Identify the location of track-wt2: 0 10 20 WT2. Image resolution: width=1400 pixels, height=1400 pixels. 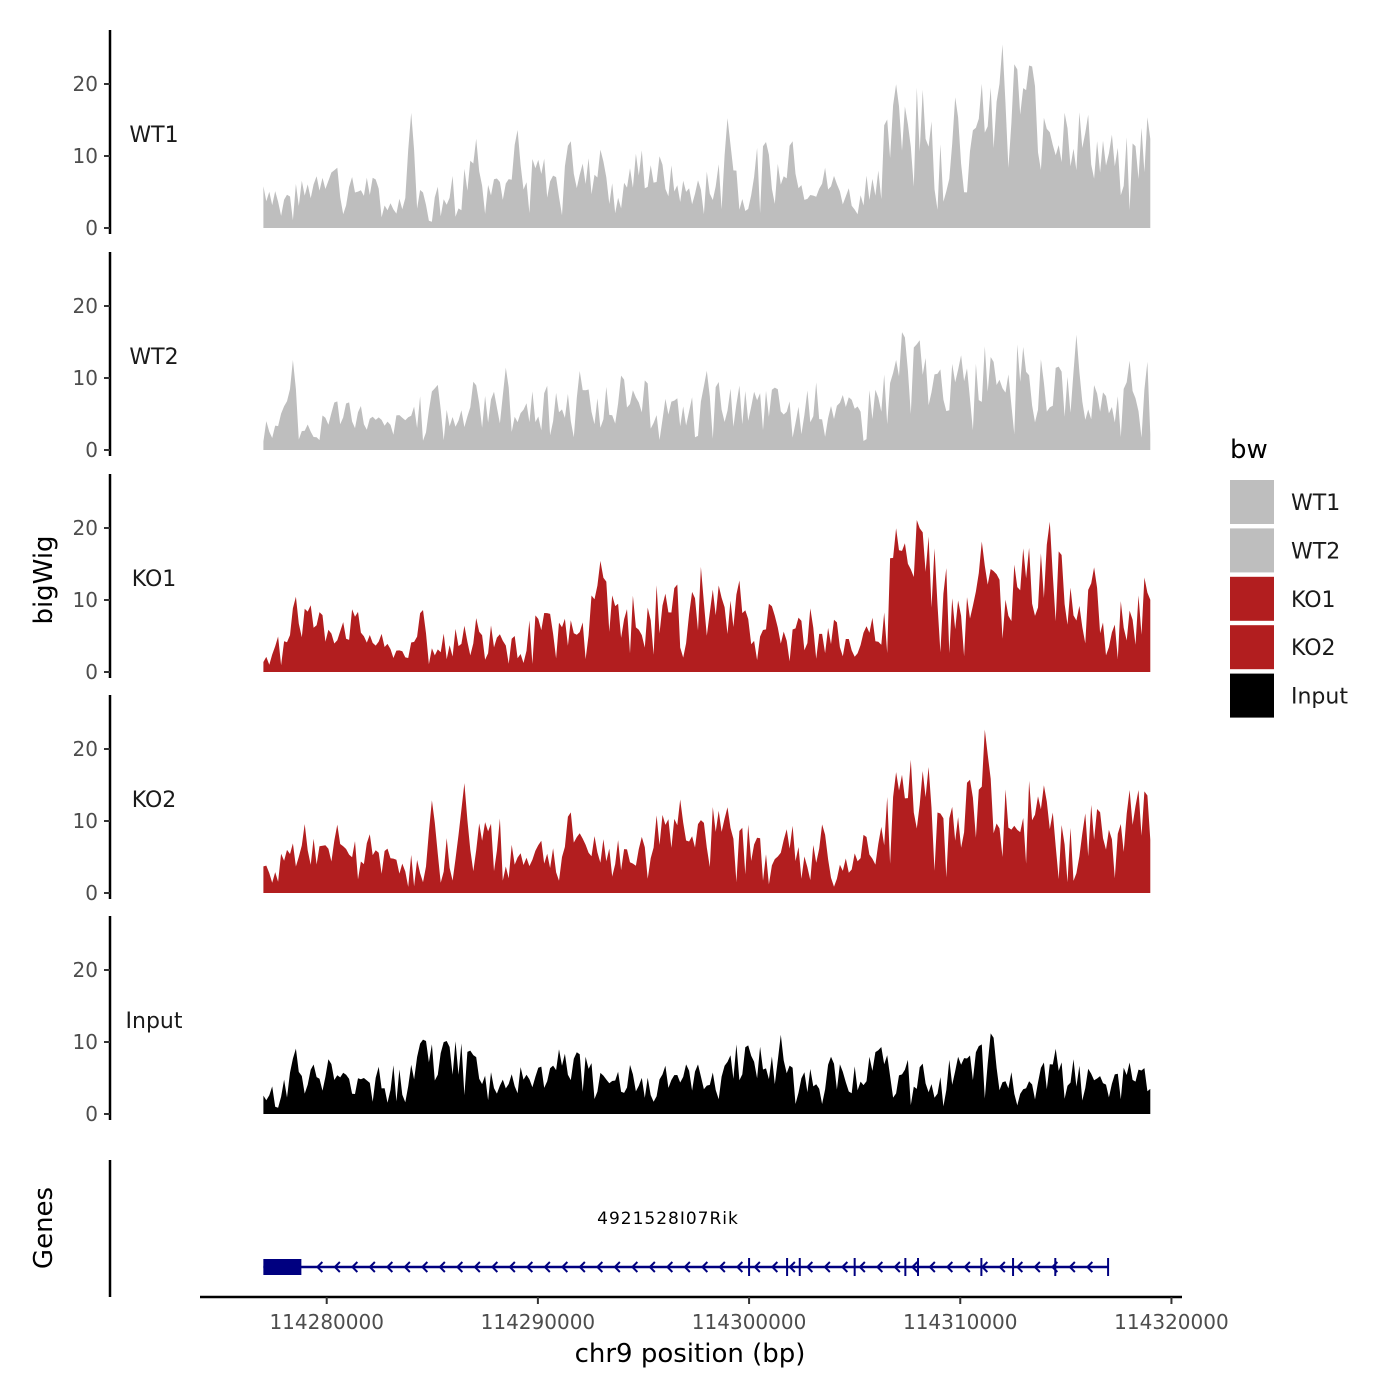
(612, 357).